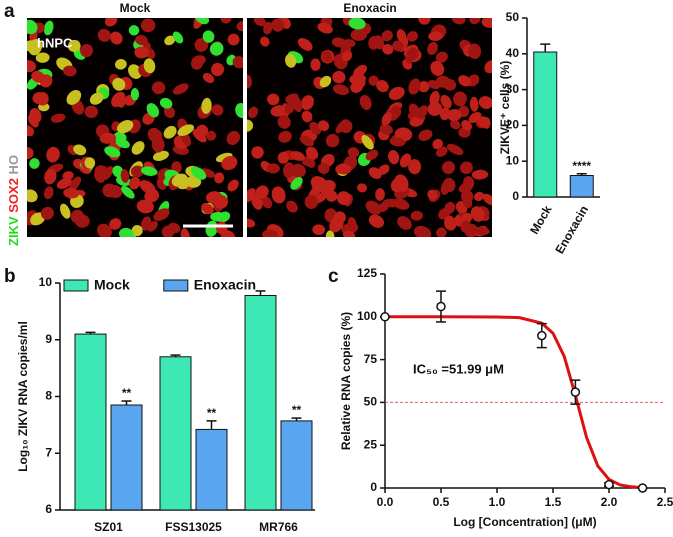 Image resolution: width=673 pixels, height=537 pixels. I want to click on x-tick-label: 1.5, so click(553, 502).